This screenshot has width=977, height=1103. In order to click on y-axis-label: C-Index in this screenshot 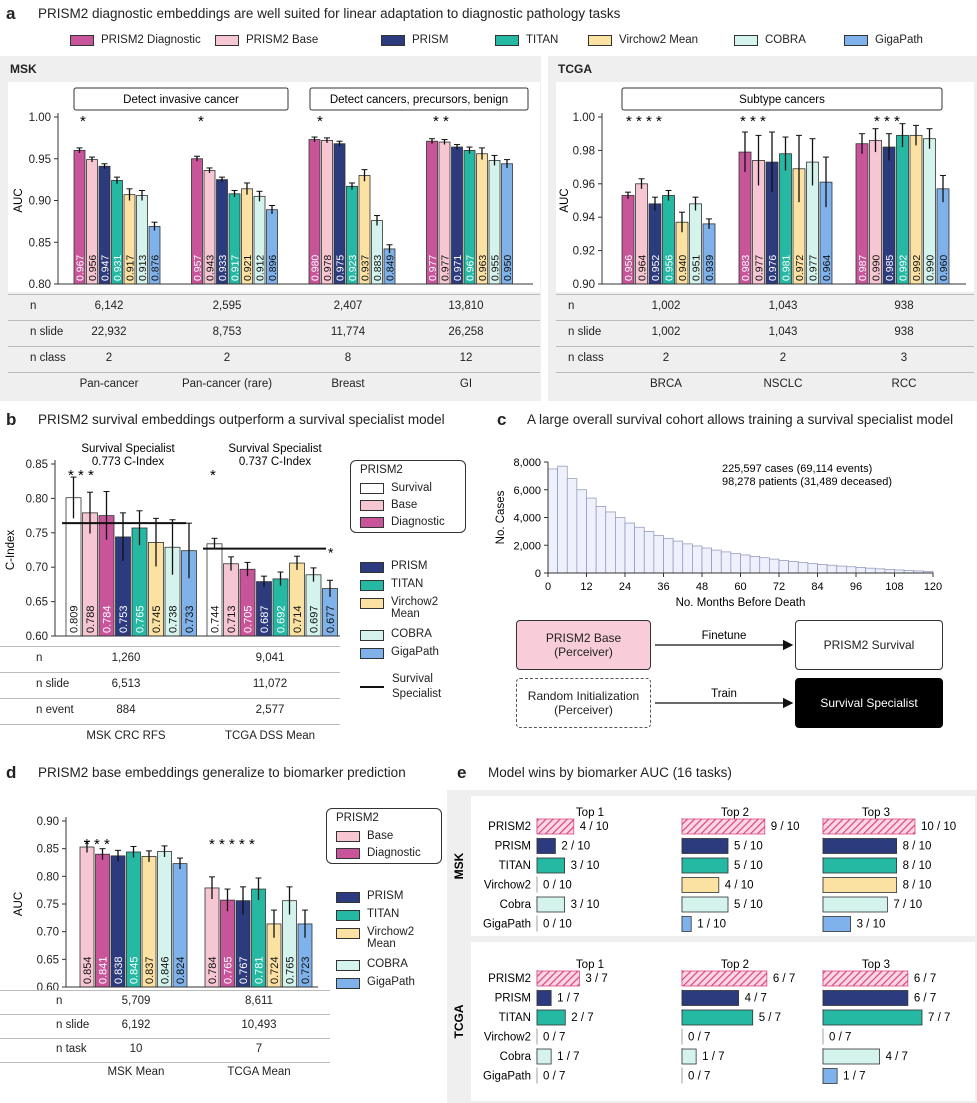, I will do `click(11, 550)`.